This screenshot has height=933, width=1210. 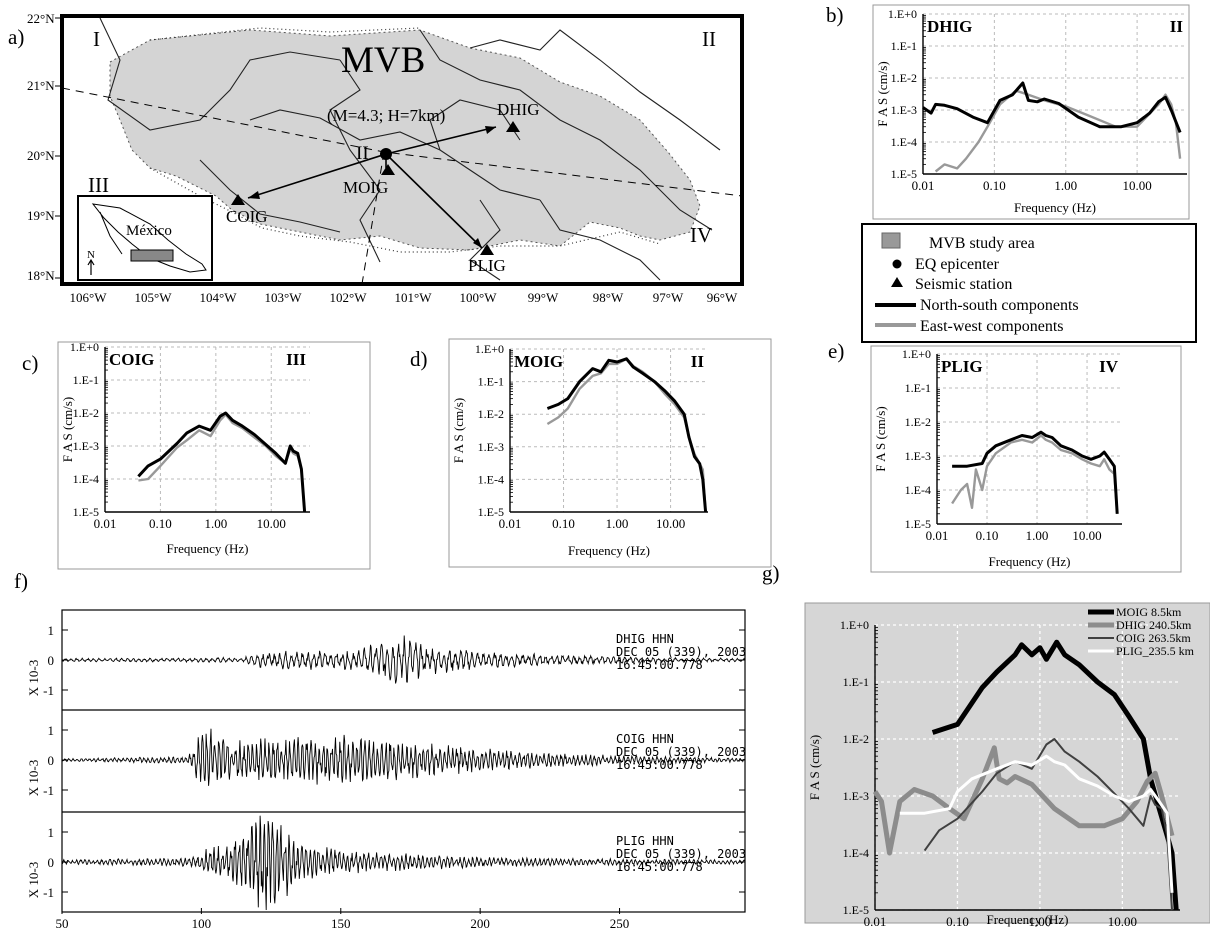 I want to click on legend-entry: PLIG_235.5 km, so click(x=1155, y=651).